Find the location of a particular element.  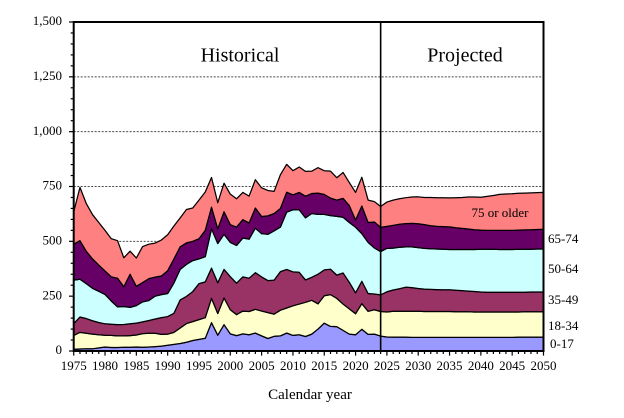

svg-text: 1995 is located at coordinates (199, 365).